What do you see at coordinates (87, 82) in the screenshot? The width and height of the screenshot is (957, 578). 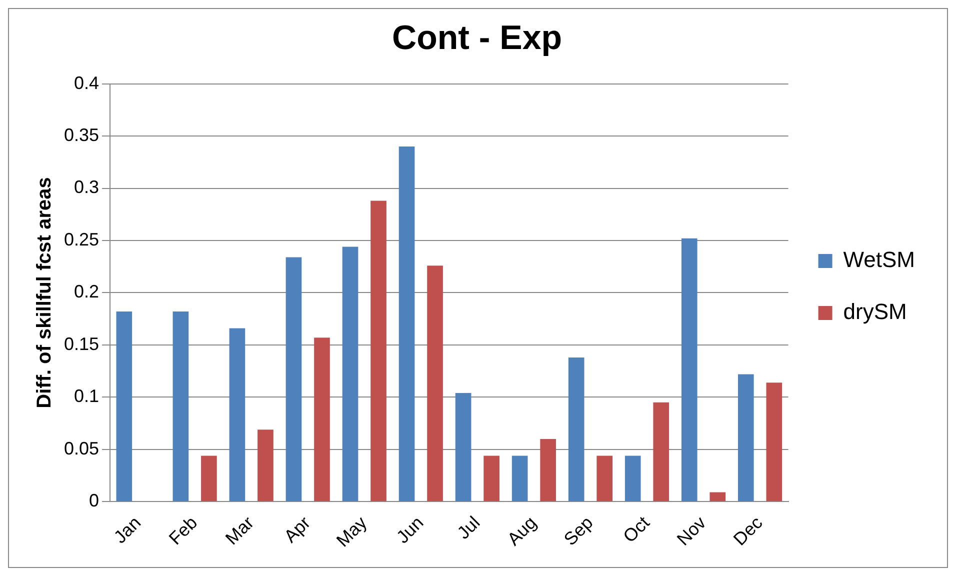 I see `y-tick-label: 0.4` at bounding box center [87, 82].